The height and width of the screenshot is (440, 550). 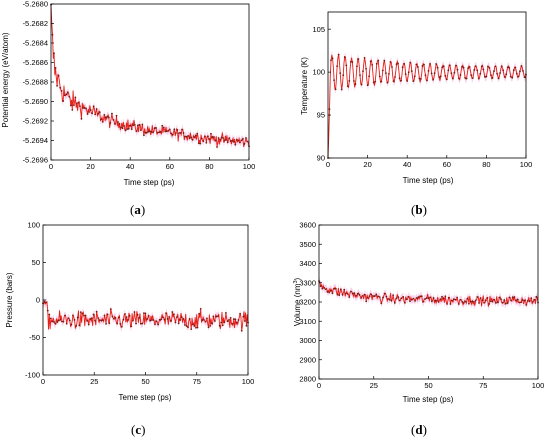 What do you see at coordinates (94, 381) in the screenshot?
I see `x-tick-label-c: 25` at bounding box center [94, 381].